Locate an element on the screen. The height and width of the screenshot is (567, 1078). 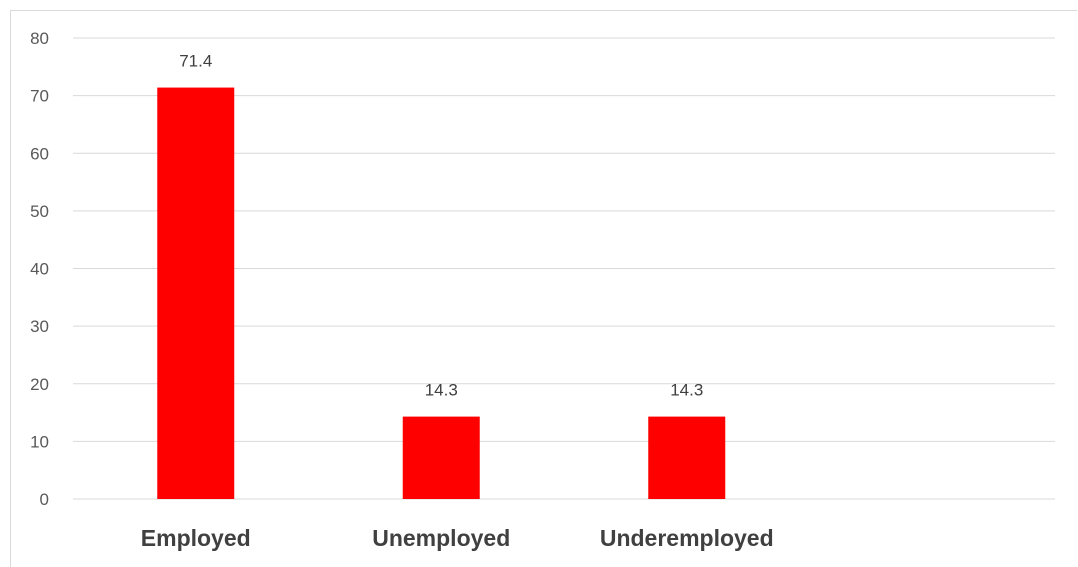
y-tick-label: 20 is located at coordinates (39, 384).